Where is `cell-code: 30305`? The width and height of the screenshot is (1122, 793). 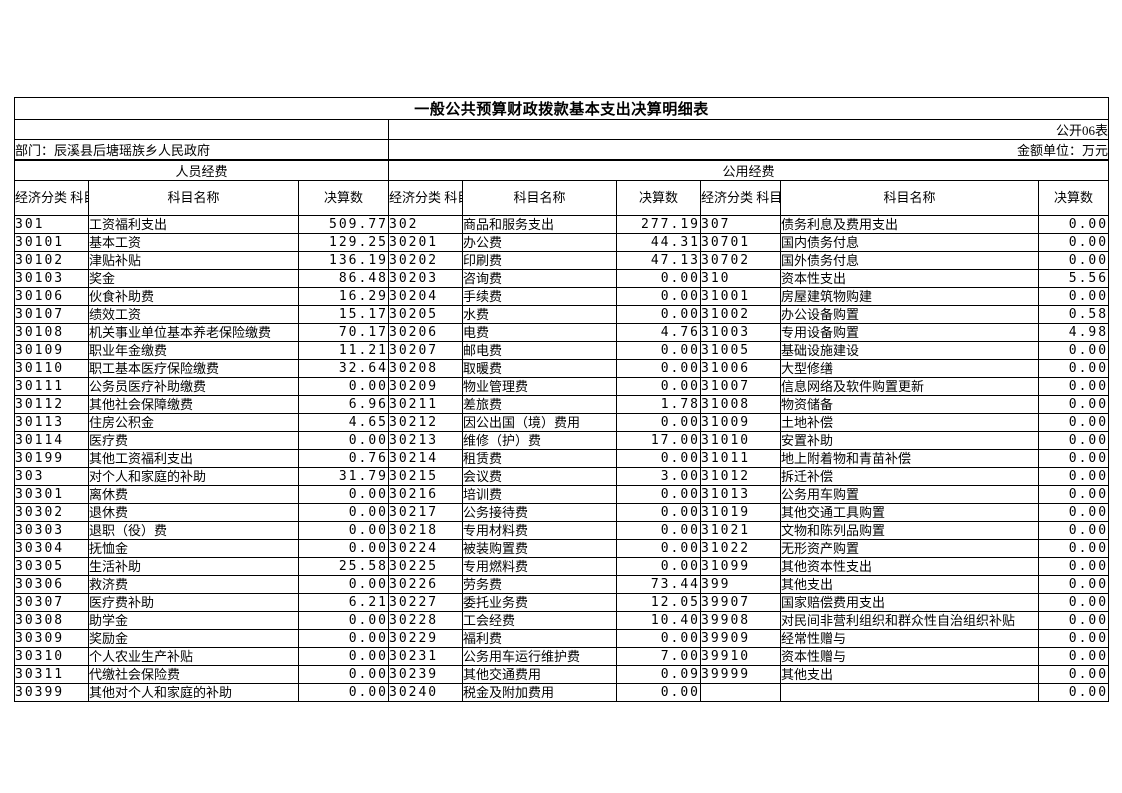
cell-code: 30305 is located at coordinates (51, 566).